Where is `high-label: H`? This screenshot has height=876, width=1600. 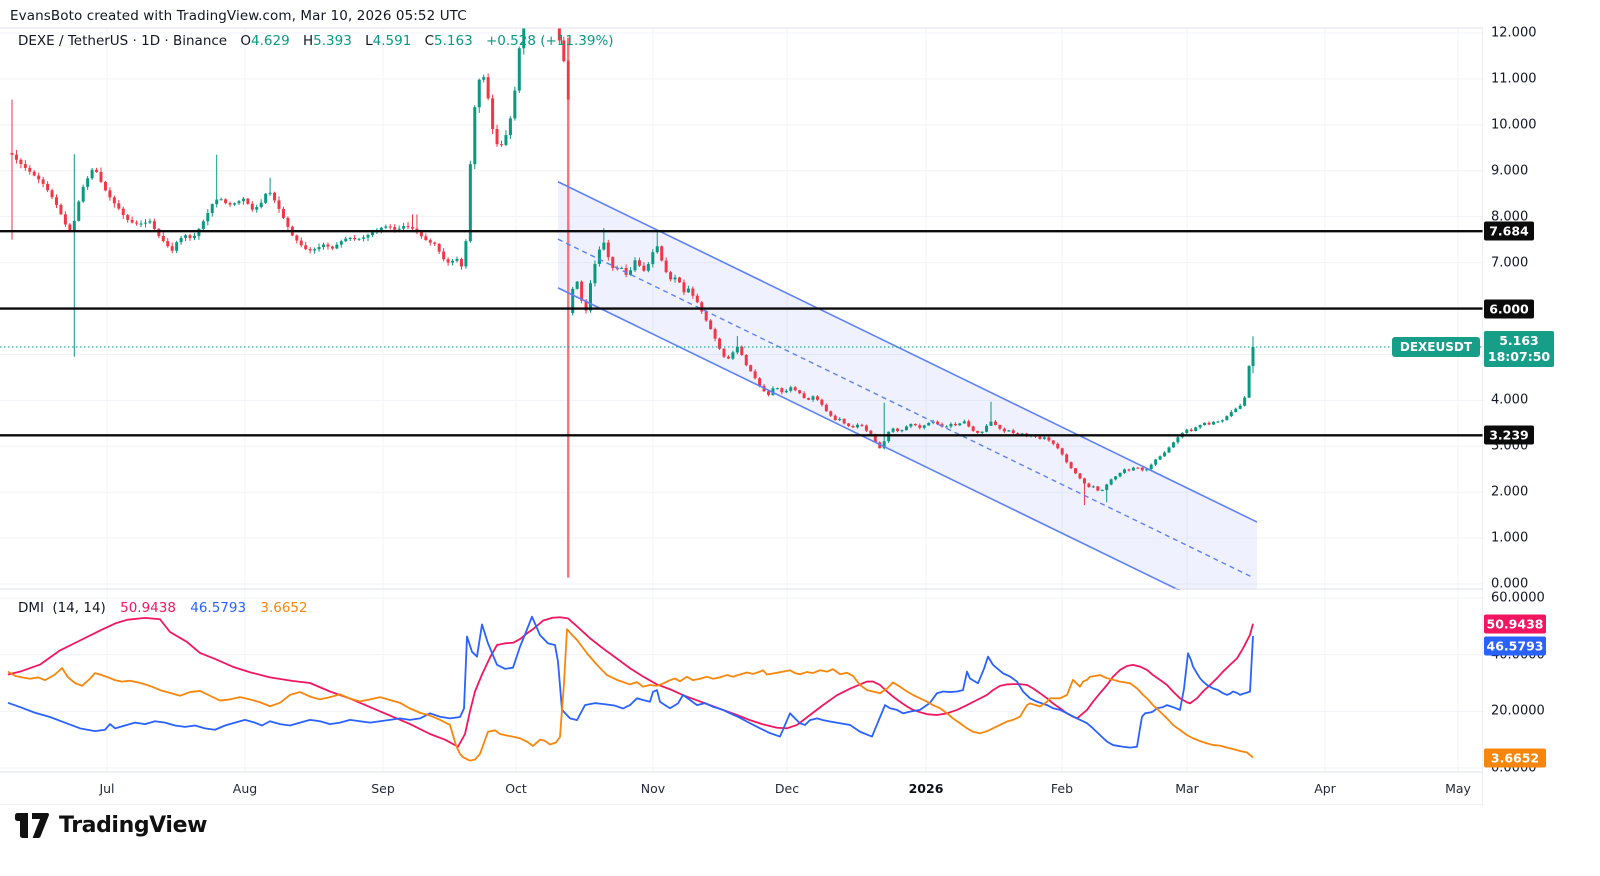
high-label: H is located at coordinates (308, 41).